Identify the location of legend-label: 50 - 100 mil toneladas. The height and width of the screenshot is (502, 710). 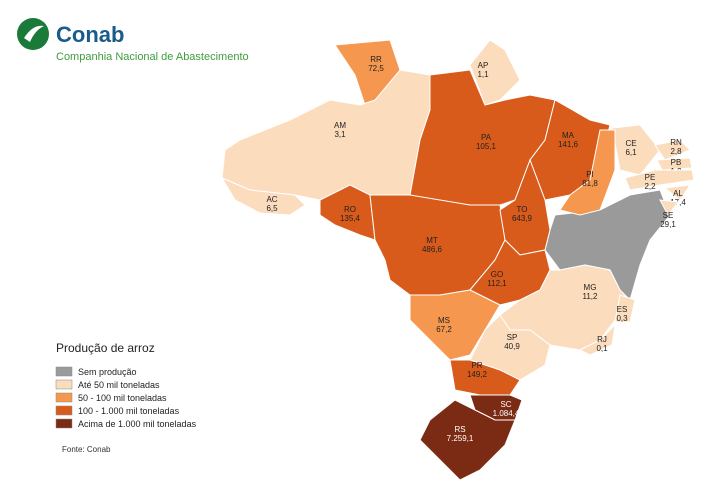
(122, 398).